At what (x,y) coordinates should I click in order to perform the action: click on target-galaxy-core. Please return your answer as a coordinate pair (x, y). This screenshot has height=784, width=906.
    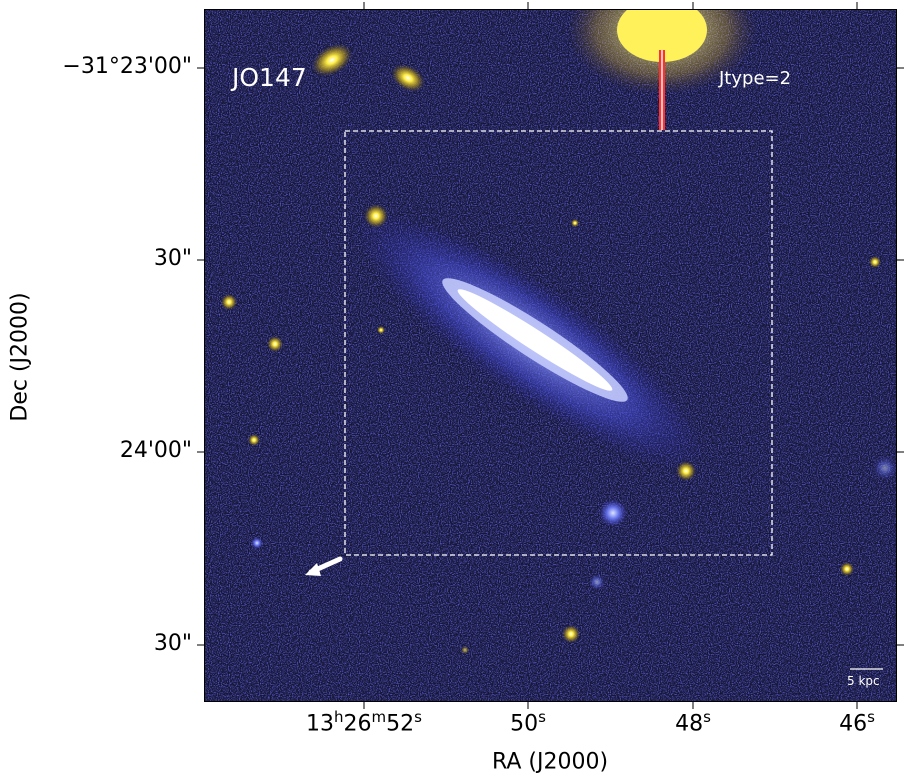
    Looking at the image, I should click on (535, 340).